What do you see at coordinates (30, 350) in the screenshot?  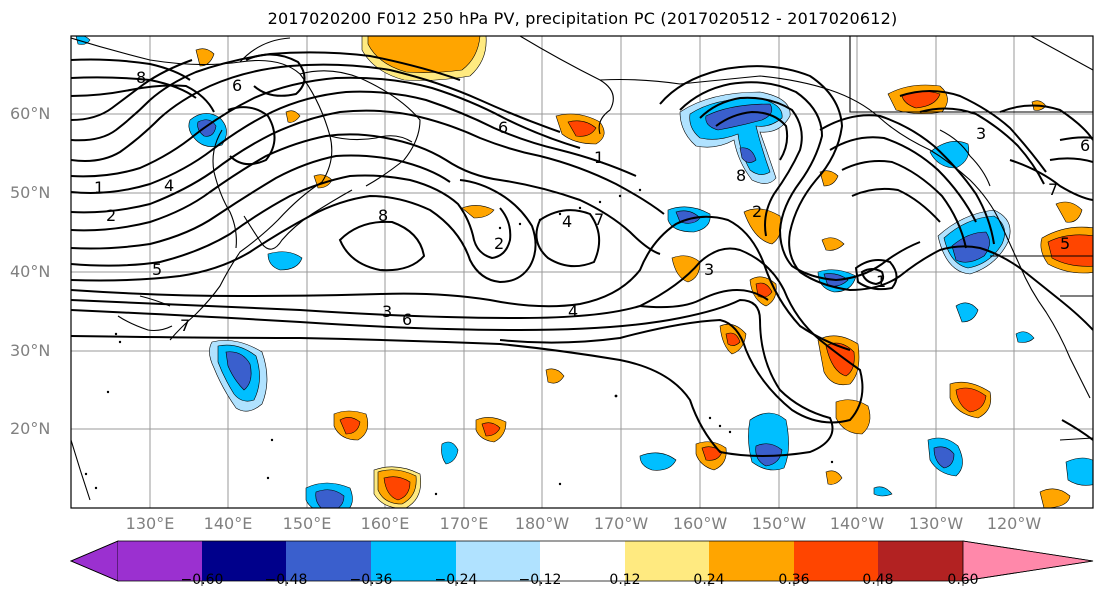 I see `lat-label-30n: 30°N` at bounding box center [30, 350].